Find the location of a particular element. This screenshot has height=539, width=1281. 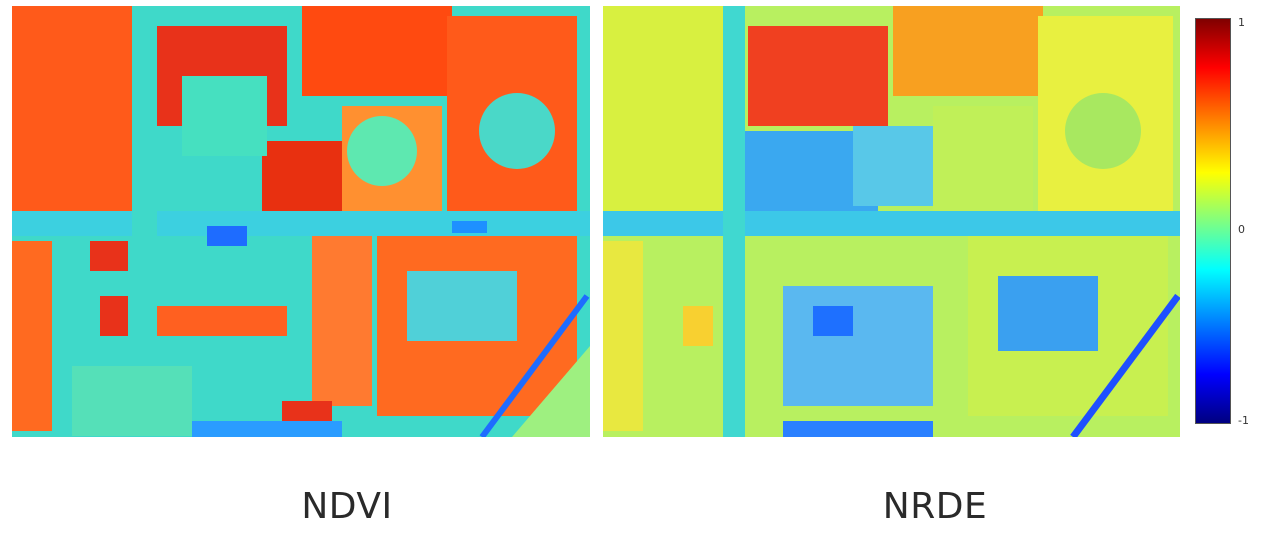

colorbar is located at coordinates (1213, 221).